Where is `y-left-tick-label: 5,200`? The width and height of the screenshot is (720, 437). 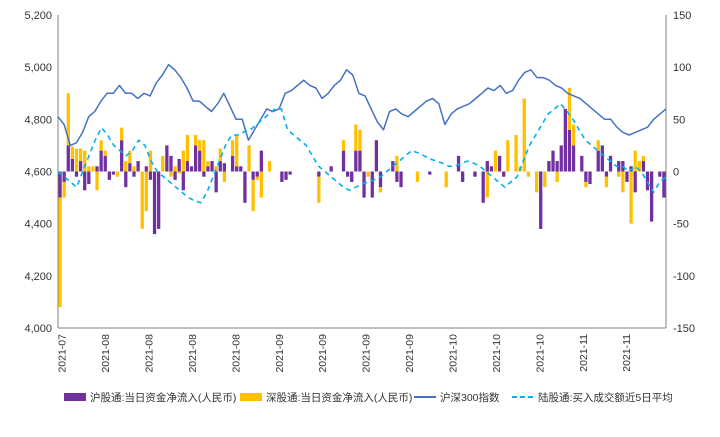
y-left-tick-label: 5,200 is located at coordinates (38, 16).